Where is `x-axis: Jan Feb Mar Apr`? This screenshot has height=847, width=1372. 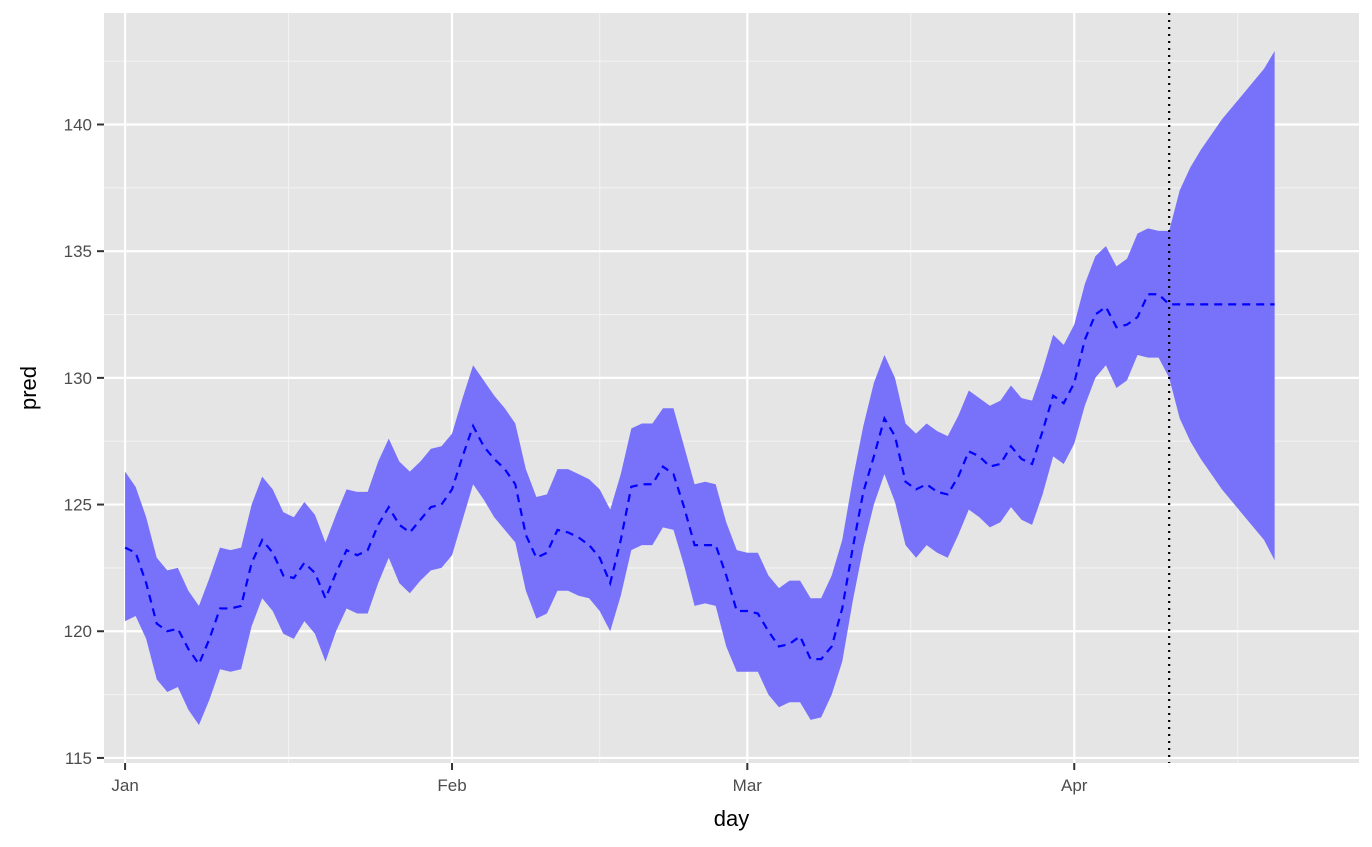
x-axis: Jan Feb Mar Apr is located at coordinates (599, 779).